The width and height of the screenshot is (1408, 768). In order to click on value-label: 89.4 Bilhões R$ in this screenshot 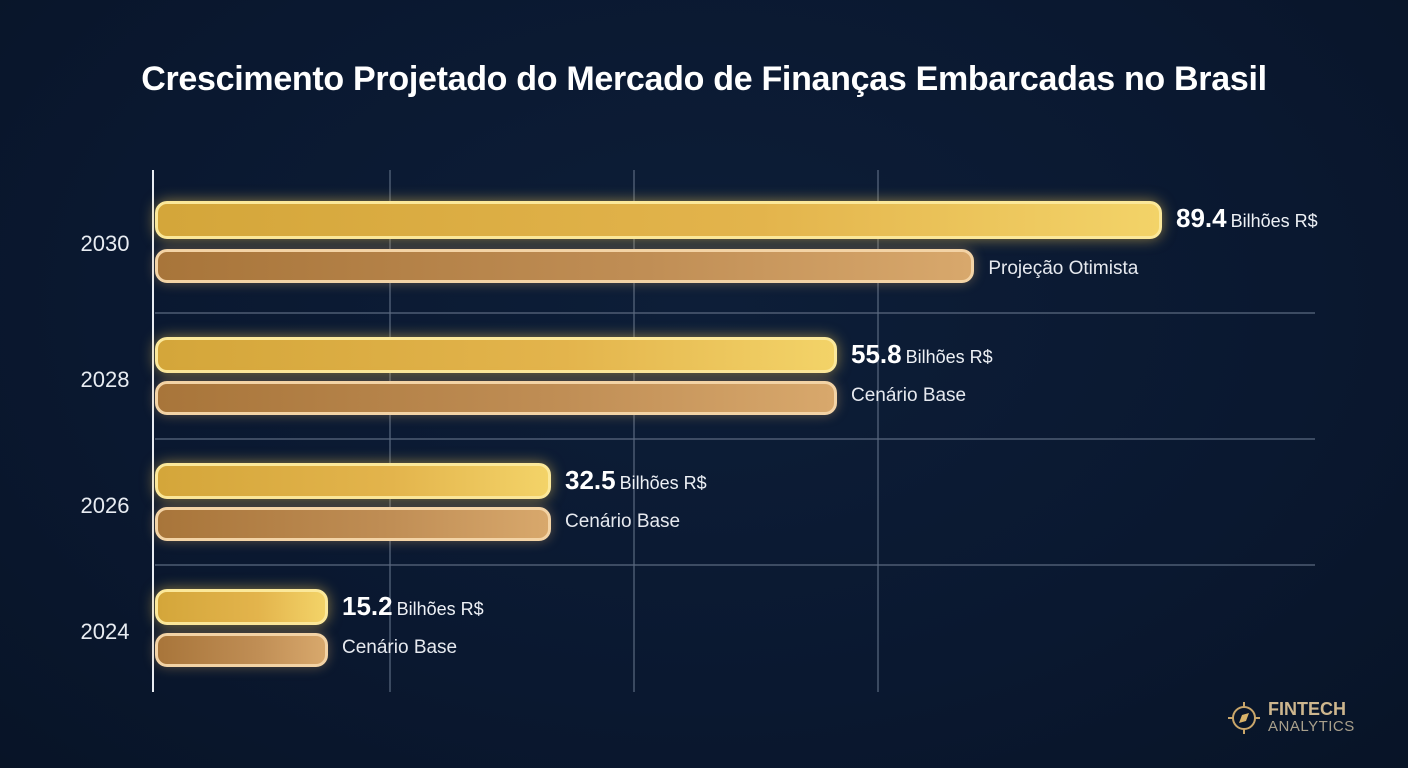, I will do `click(1247, 218)`.